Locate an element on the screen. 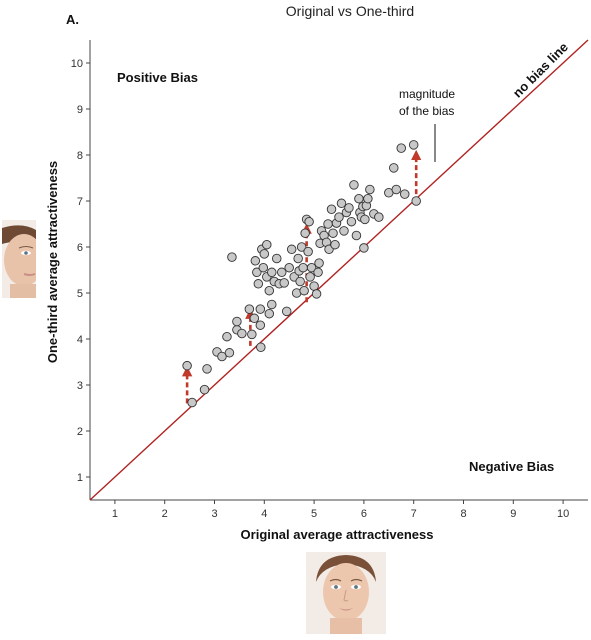  y-axis-label: One-third average attractiveness is located at coordinates (52, 262).